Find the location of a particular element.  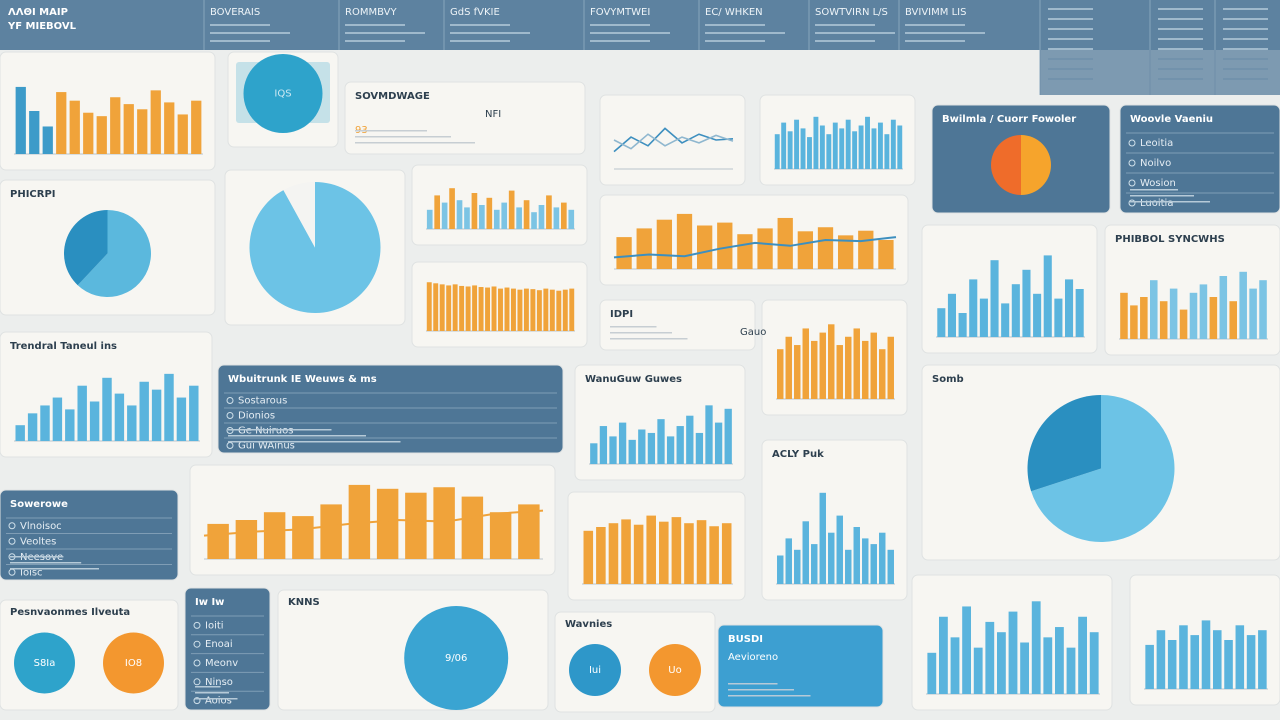

stat-label: Uo is located at coordinates (674, 670).